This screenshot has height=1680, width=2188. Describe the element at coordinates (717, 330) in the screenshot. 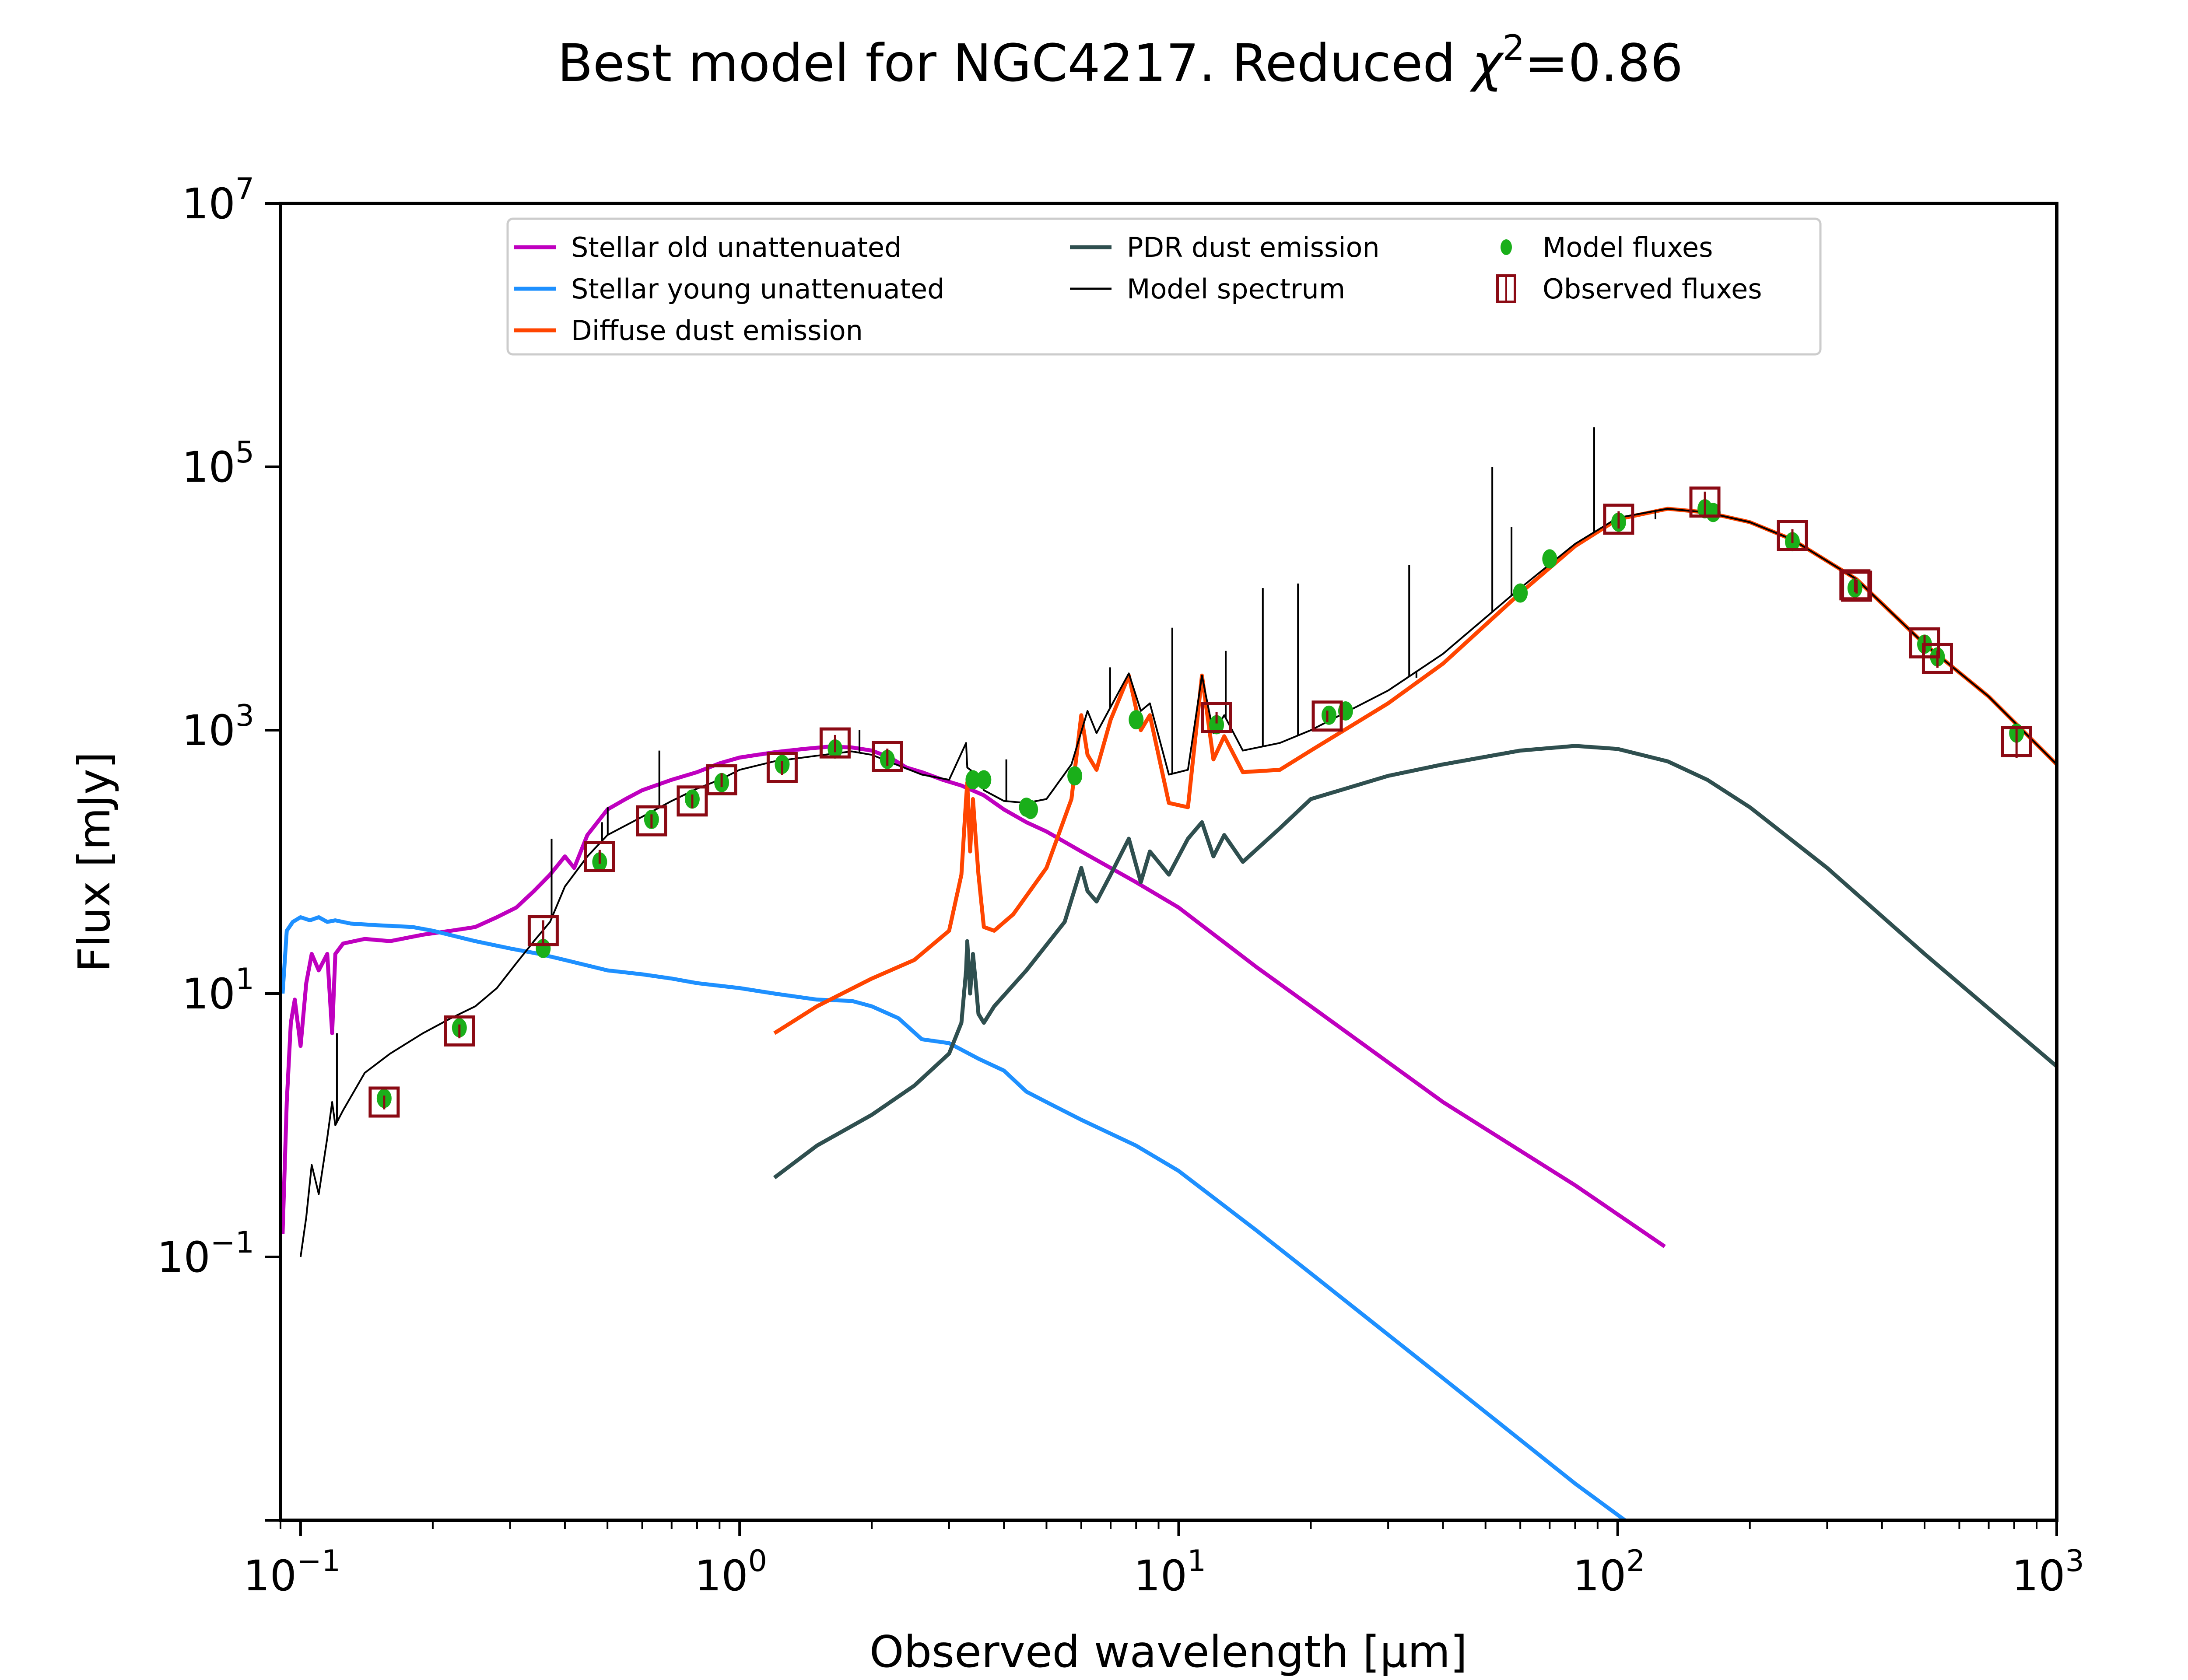

I see `legend-label: Diffuse dust emission` at that location.